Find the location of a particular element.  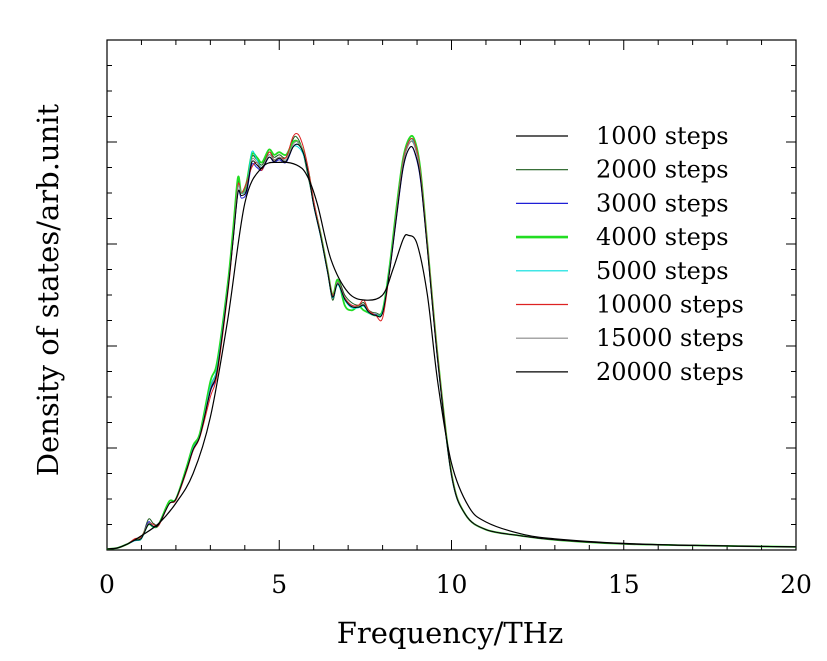

x-tick-labels: 0 5 10 15 20 is located at coordinates (455, 584).